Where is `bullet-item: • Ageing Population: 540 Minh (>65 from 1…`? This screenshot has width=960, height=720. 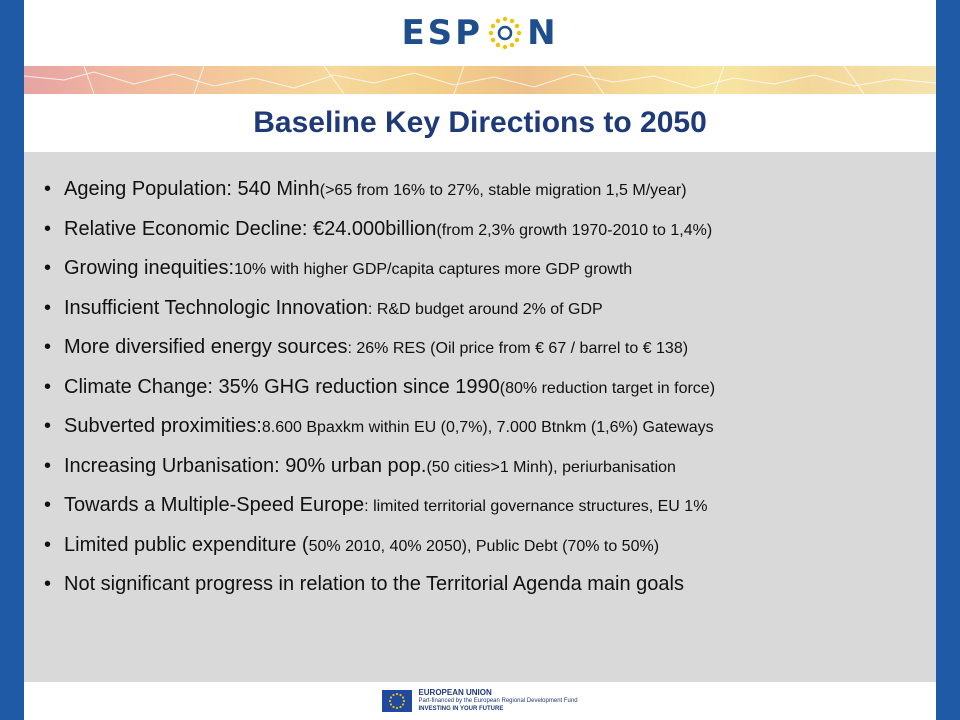
bullet-item: • Ageing Population: 540 Minh (>65 from 1… is located at coordinates (485, 198).